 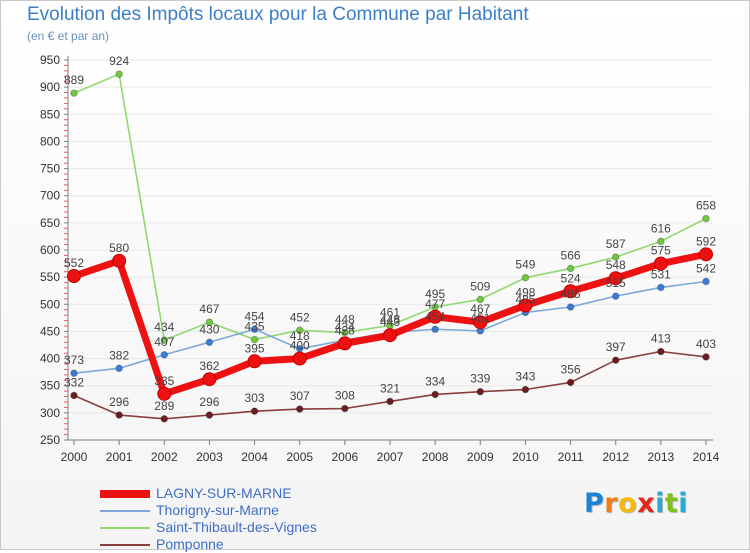 What do you see at coordinates (480, 318) in the screenshot?
I see `data-label-thorigny-sur-marne-2009: 451` at bounding box center [480, 318].